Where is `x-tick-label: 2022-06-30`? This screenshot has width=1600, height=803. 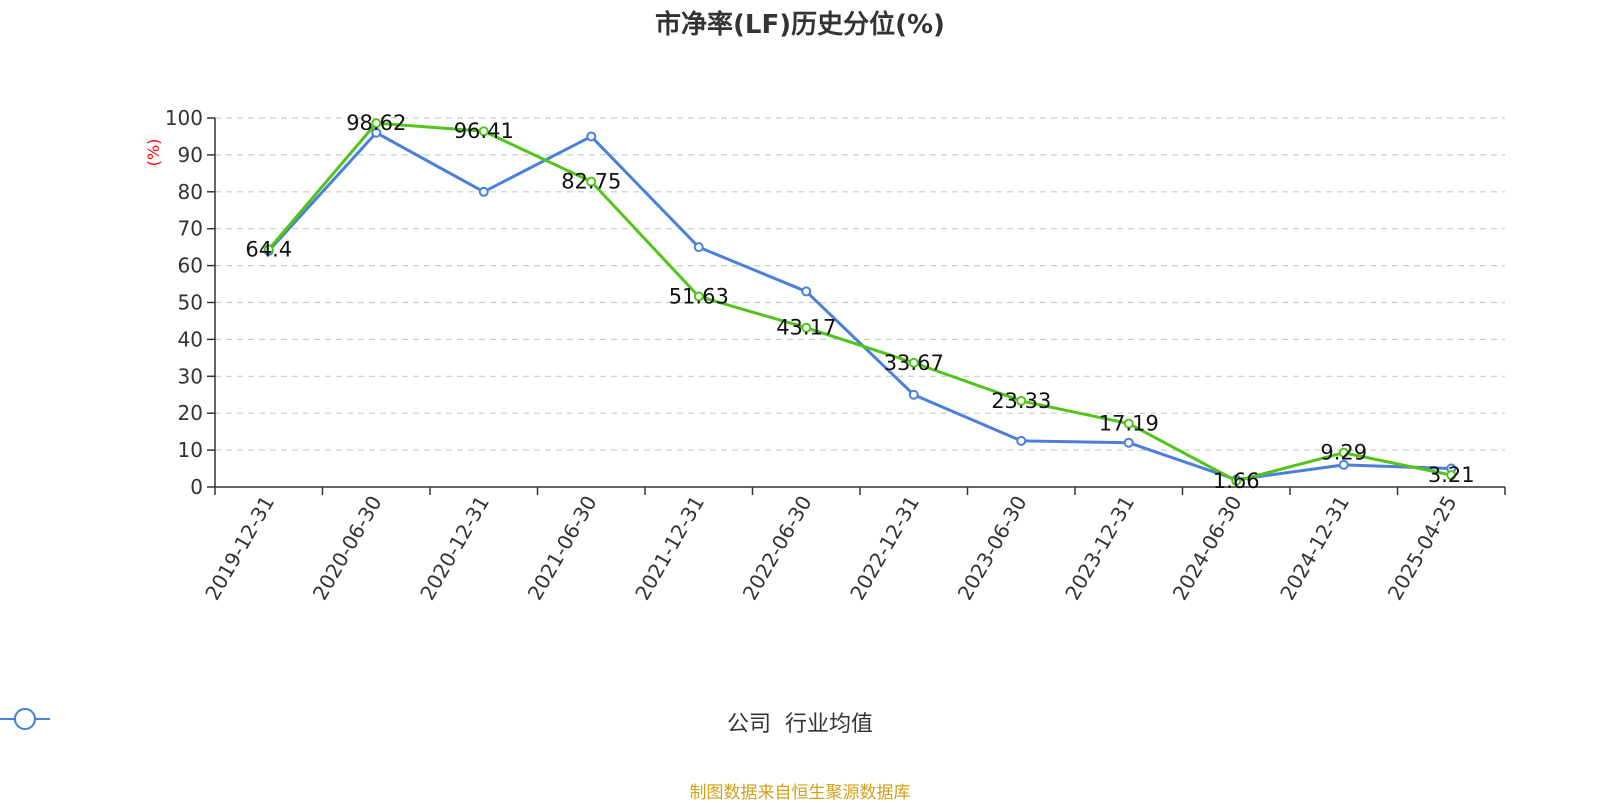
x-tick-label: 2022-06-30 is located at coordinates (777, 548).